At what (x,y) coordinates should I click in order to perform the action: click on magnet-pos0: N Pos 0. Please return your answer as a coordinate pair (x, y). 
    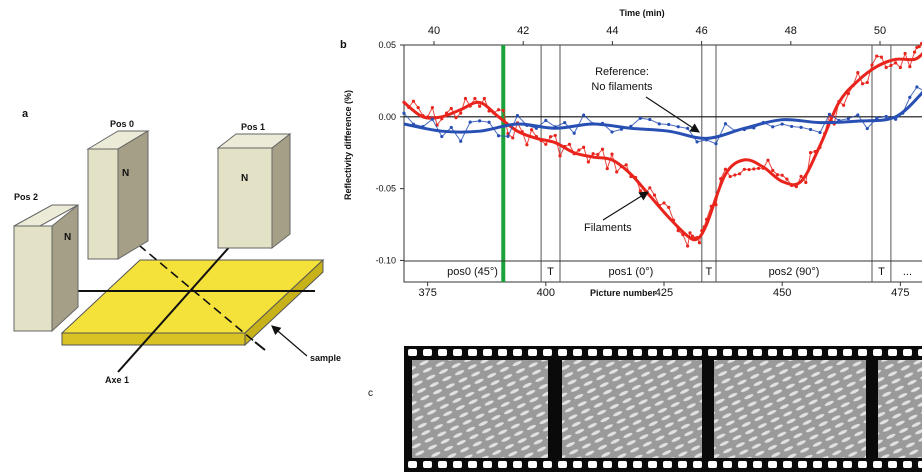
    Looking at the image, I should click on (118, 189).